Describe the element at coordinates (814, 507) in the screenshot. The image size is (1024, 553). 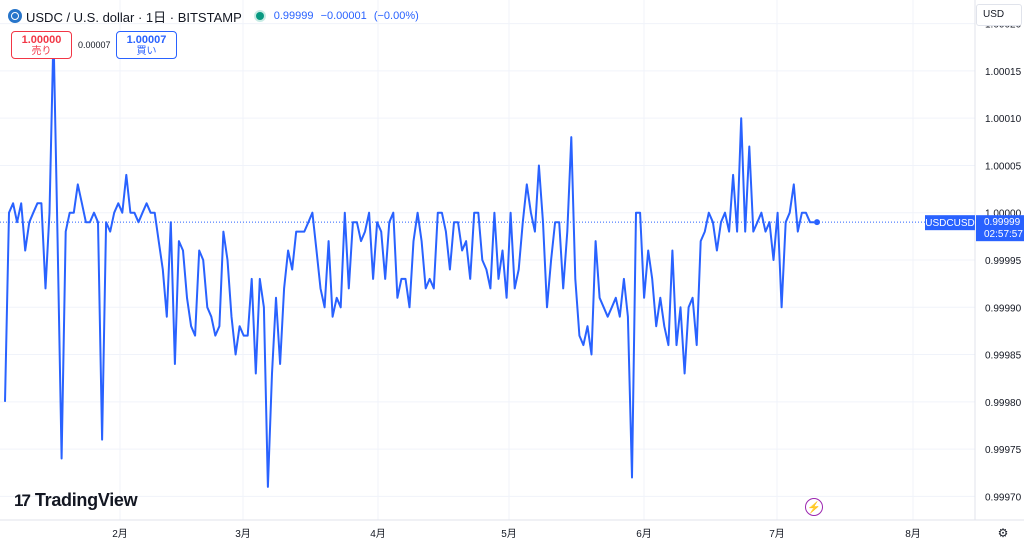
I see `lightning-icon: ⚡` at that location.